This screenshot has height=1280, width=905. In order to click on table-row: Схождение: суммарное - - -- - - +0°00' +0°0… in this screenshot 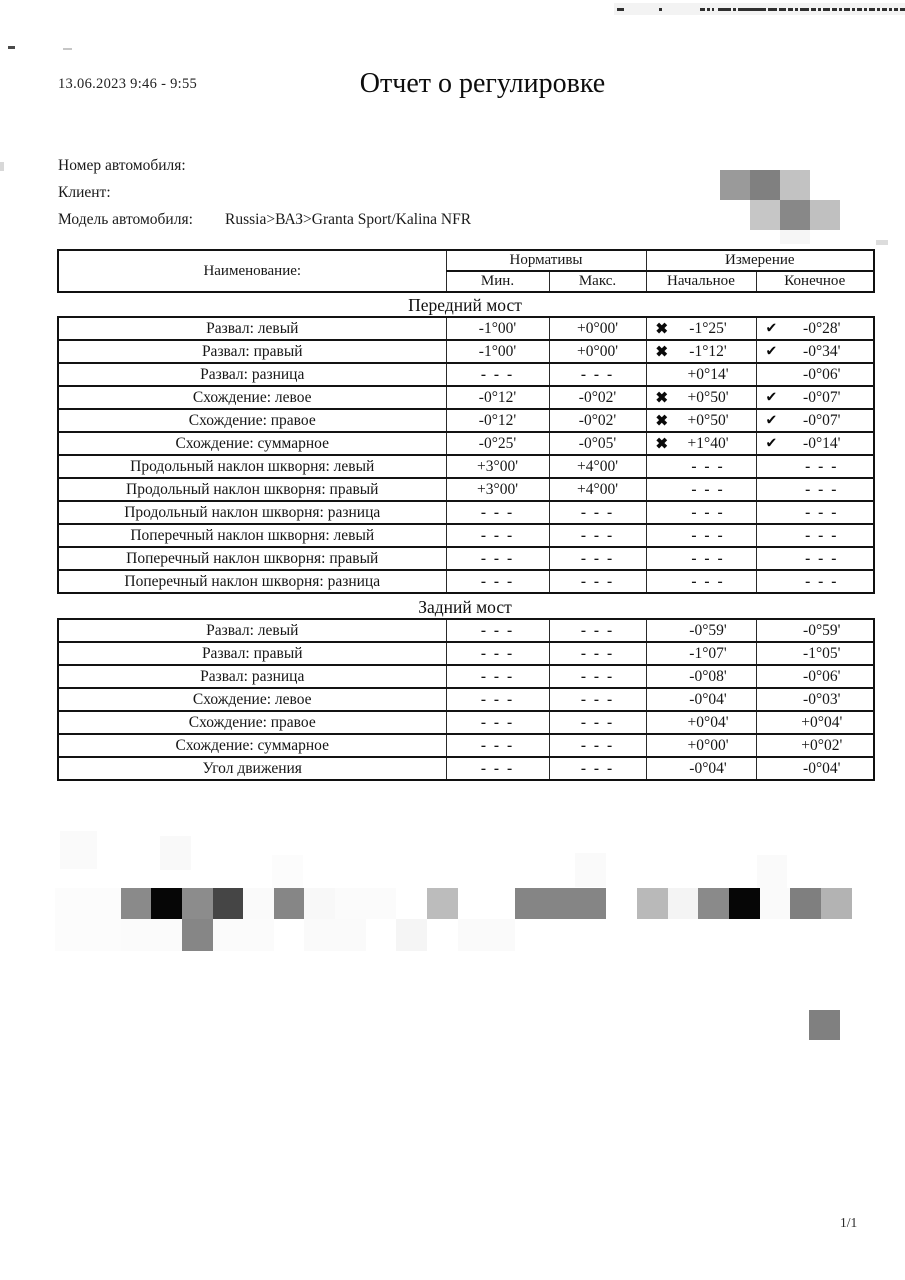, I will do `click(466, 745)`.